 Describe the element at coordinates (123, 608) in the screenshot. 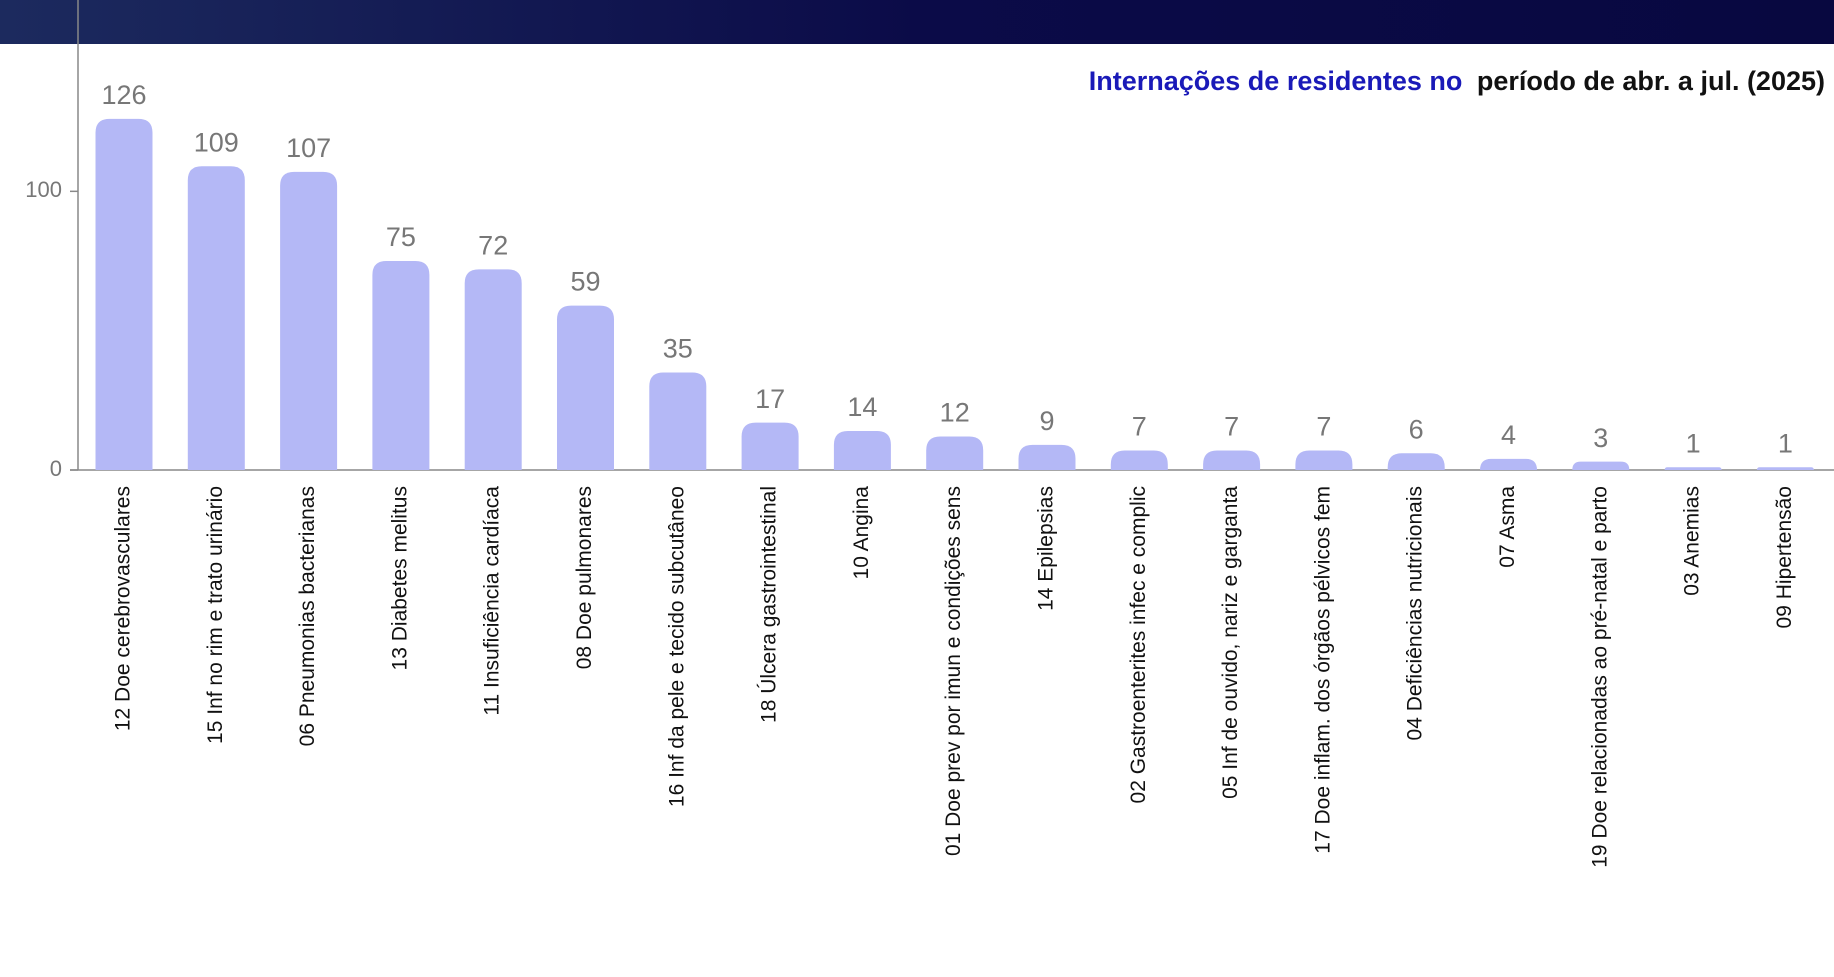

I see `x-tick-label: 12 Doe cerebrovasculares` at that location.